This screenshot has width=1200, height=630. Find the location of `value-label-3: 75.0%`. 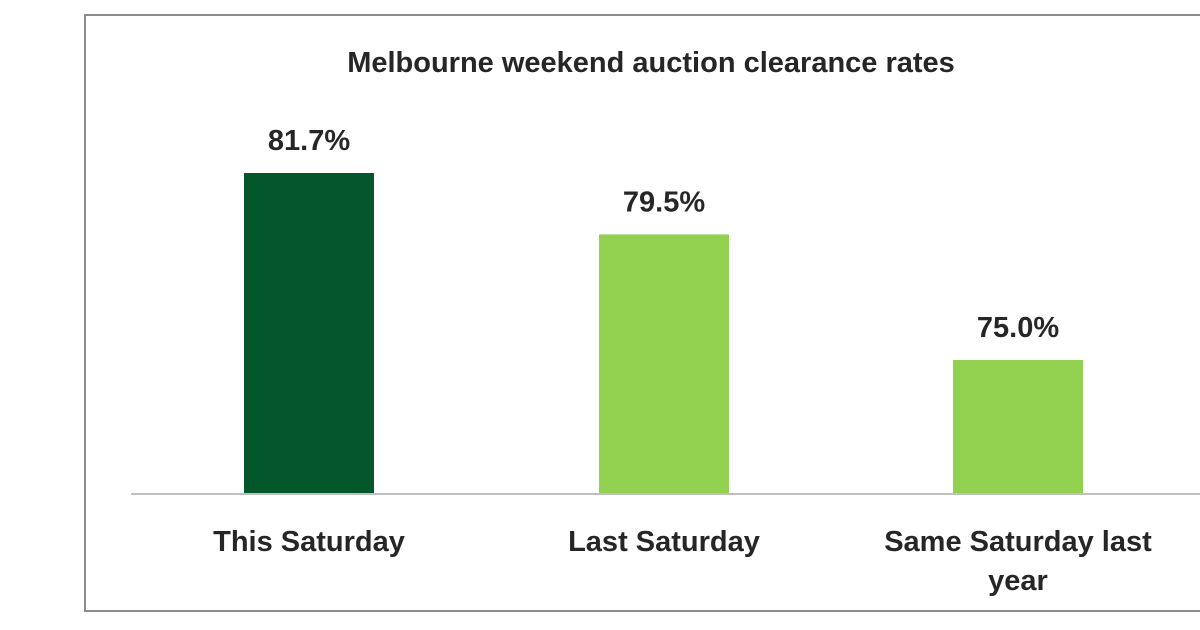

value-label-3: 75.0% is located at coordinates (1018, 328).